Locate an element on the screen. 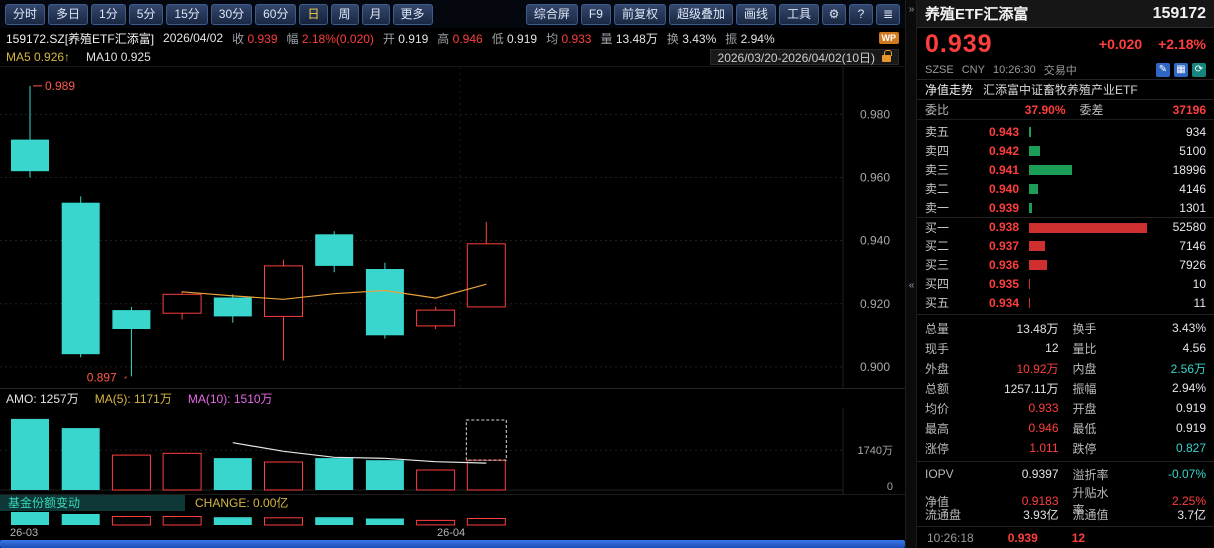  ask-row: 卖五 0.943 934 is located at coordinates (1065, 131).